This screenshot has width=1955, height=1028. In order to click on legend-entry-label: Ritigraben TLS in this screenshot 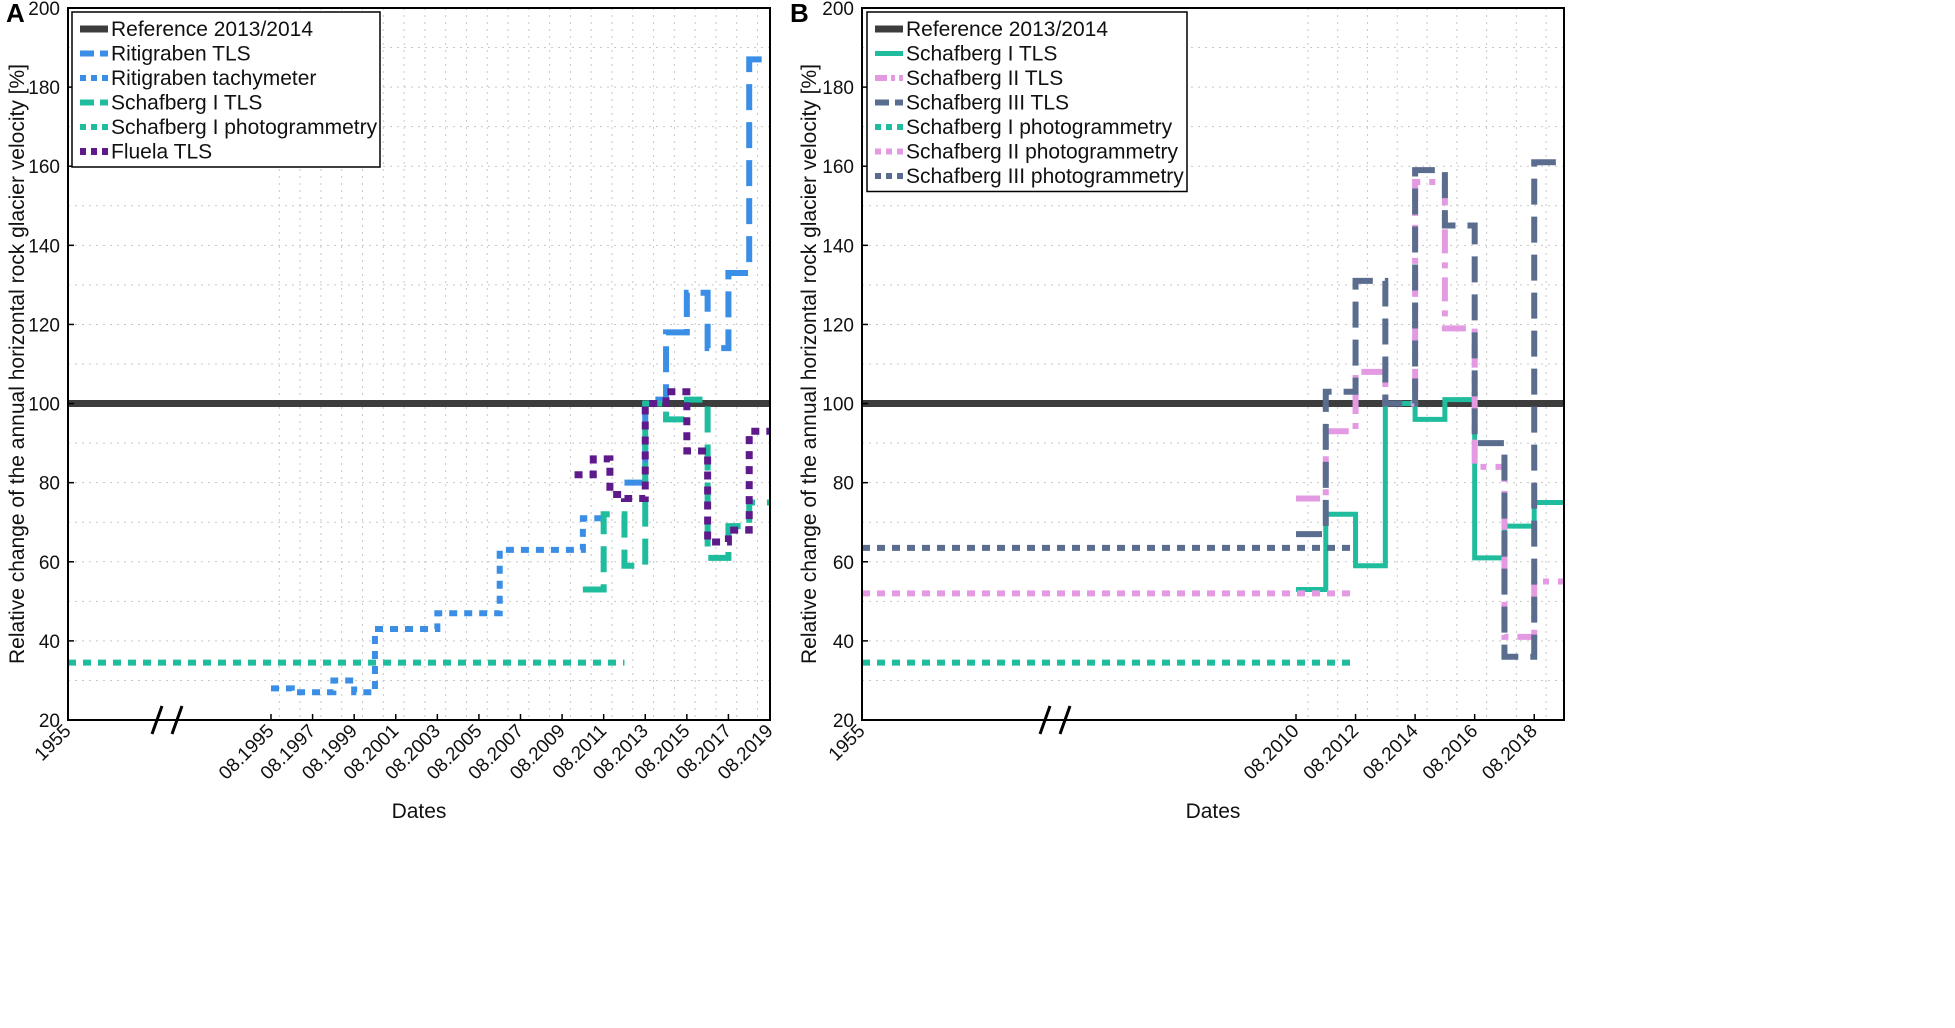, I will do `click(181, 54)`.